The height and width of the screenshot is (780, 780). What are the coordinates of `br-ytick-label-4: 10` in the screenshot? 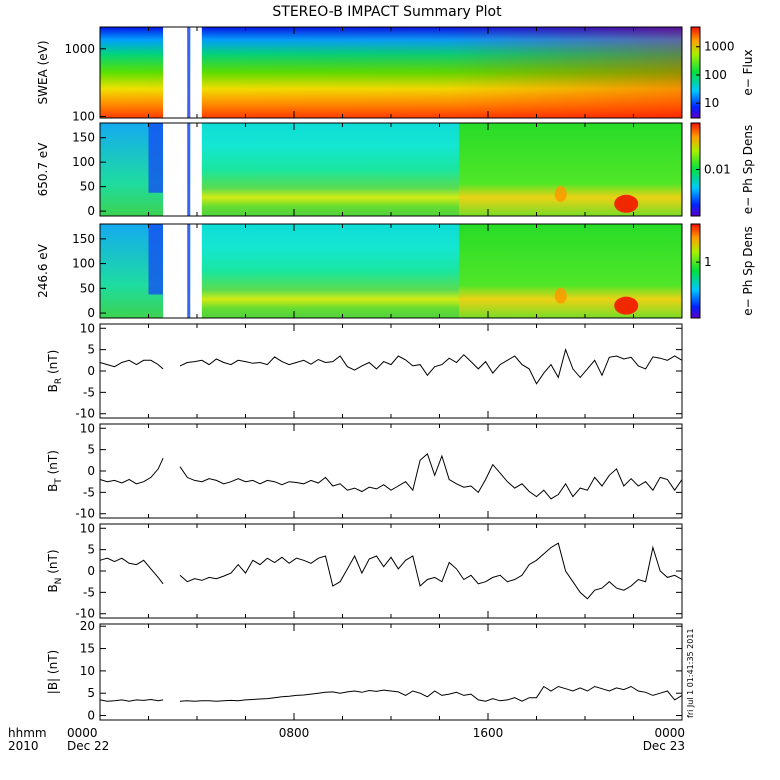 It's located at (87, 328).